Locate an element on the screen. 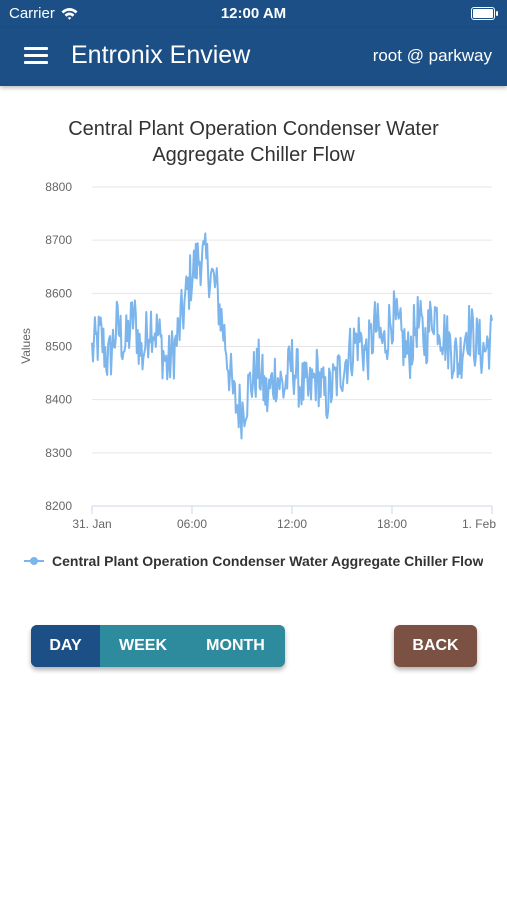  carrier-info: Carrier is located at coordinates (43, 13).